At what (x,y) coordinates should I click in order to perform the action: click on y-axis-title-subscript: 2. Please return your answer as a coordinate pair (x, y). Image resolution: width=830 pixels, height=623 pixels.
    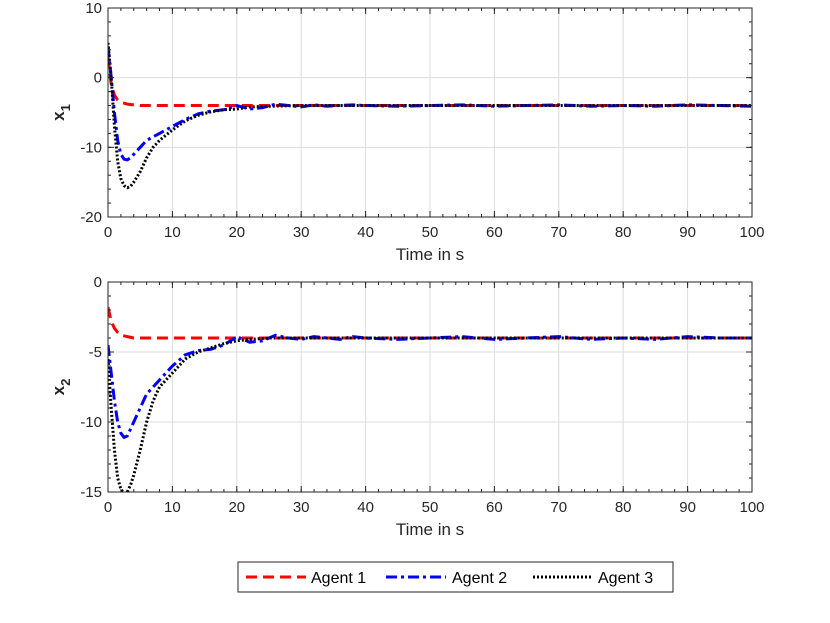
    Looking at the image, I should click on (65, 382).